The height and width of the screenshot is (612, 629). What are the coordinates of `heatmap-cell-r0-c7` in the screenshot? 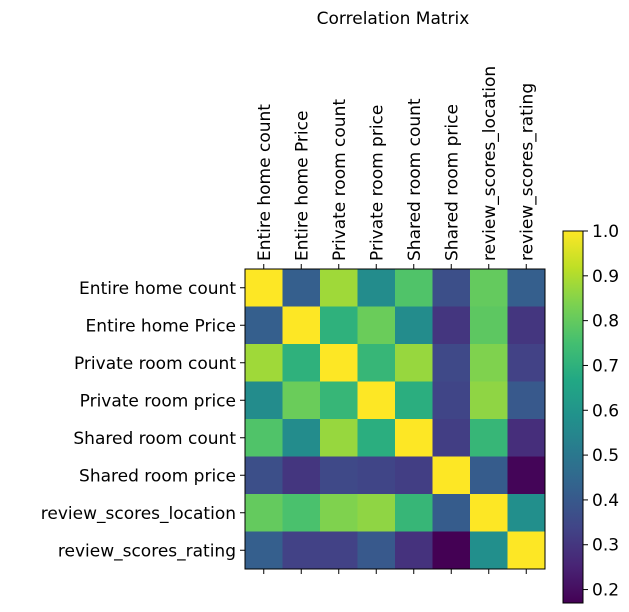 It's located at (526, 288).